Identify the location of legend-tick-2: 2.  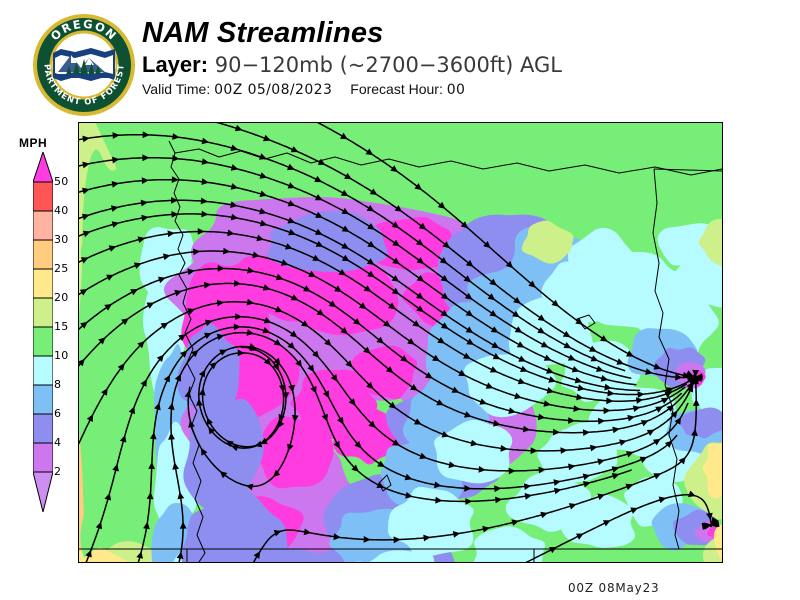
(58, 471).